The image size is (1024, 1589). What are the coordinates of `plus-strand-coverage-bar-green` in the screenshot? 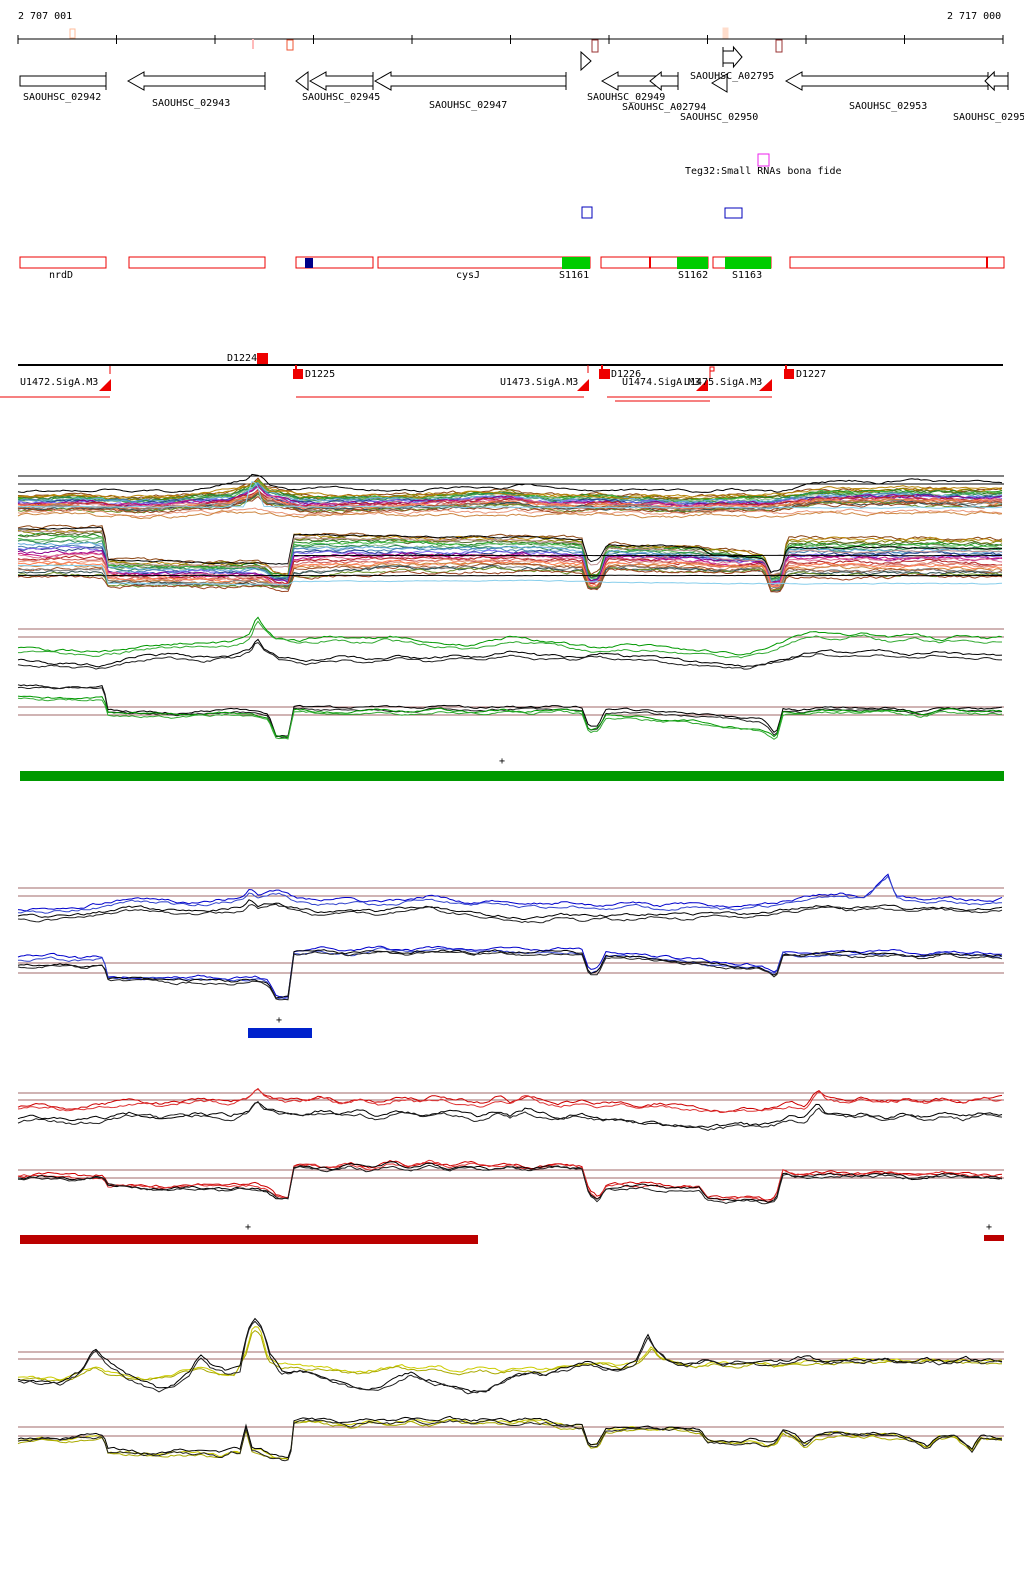 It's located at (512, 776).